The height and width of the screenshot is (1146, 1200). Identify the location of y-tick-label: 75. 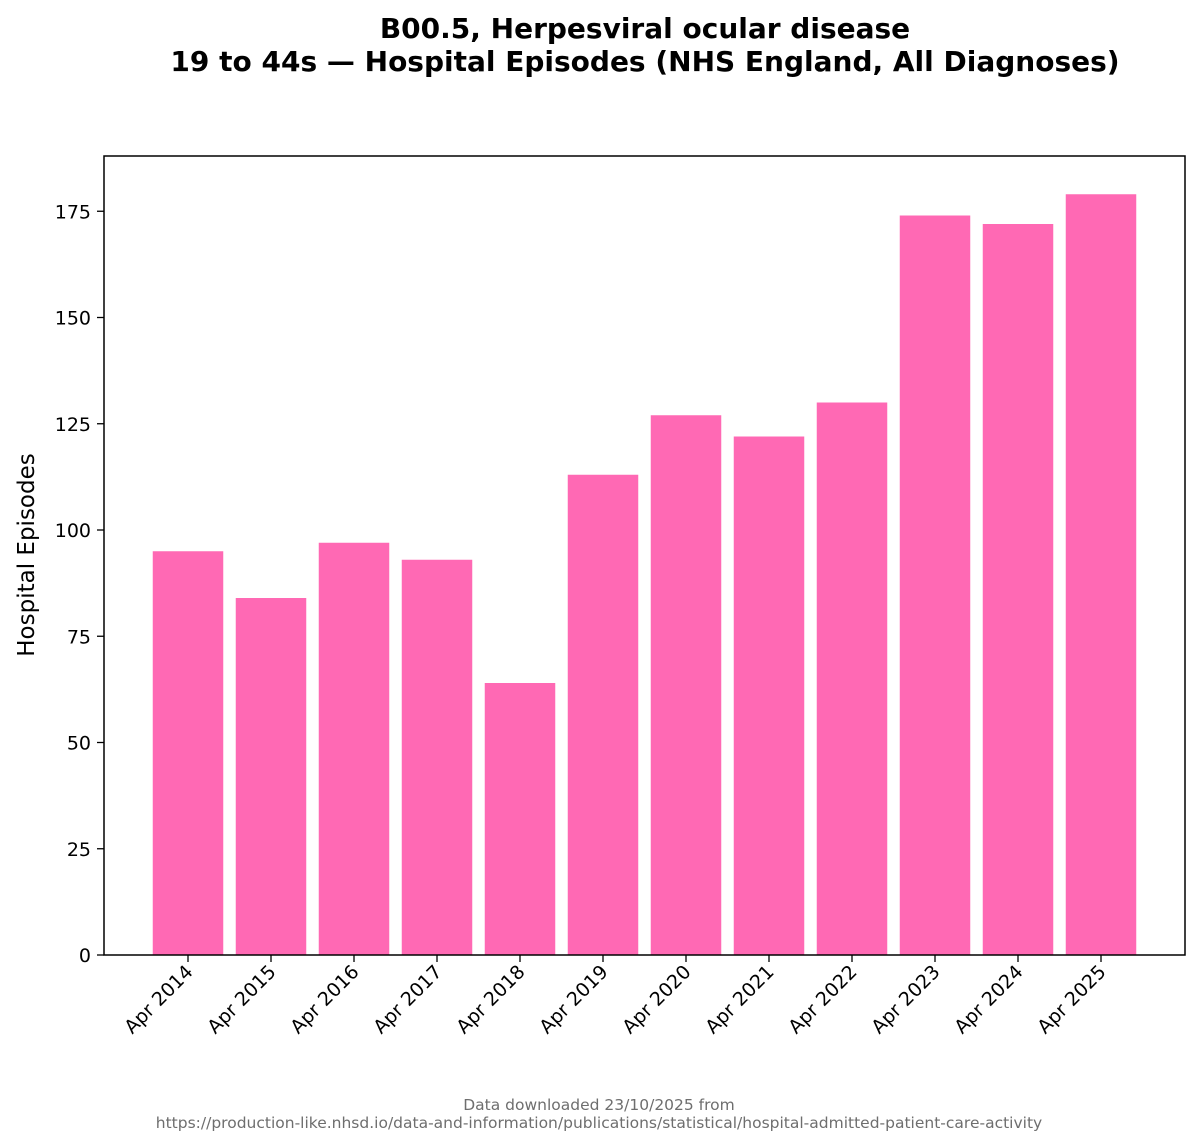
(79, 637).